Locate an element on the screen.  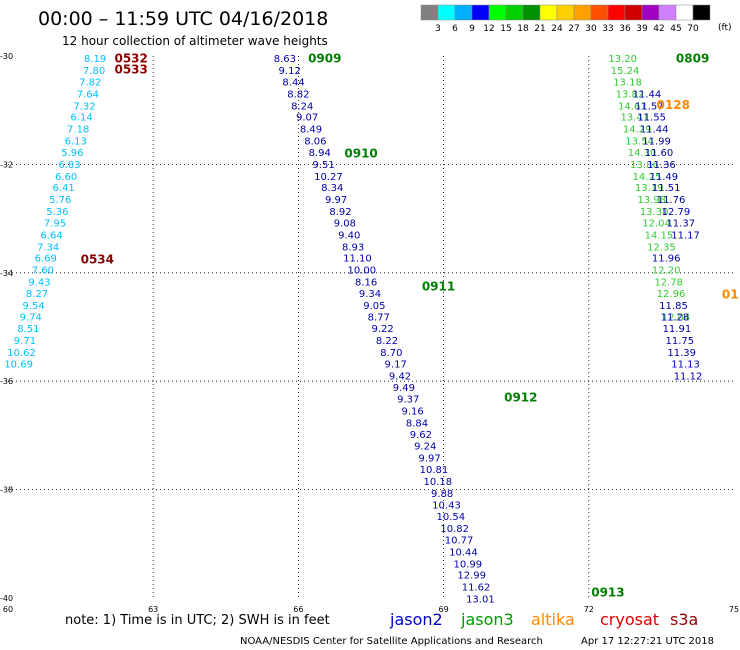
data-point-label: 8.16 is located at coordinates (366, 283).